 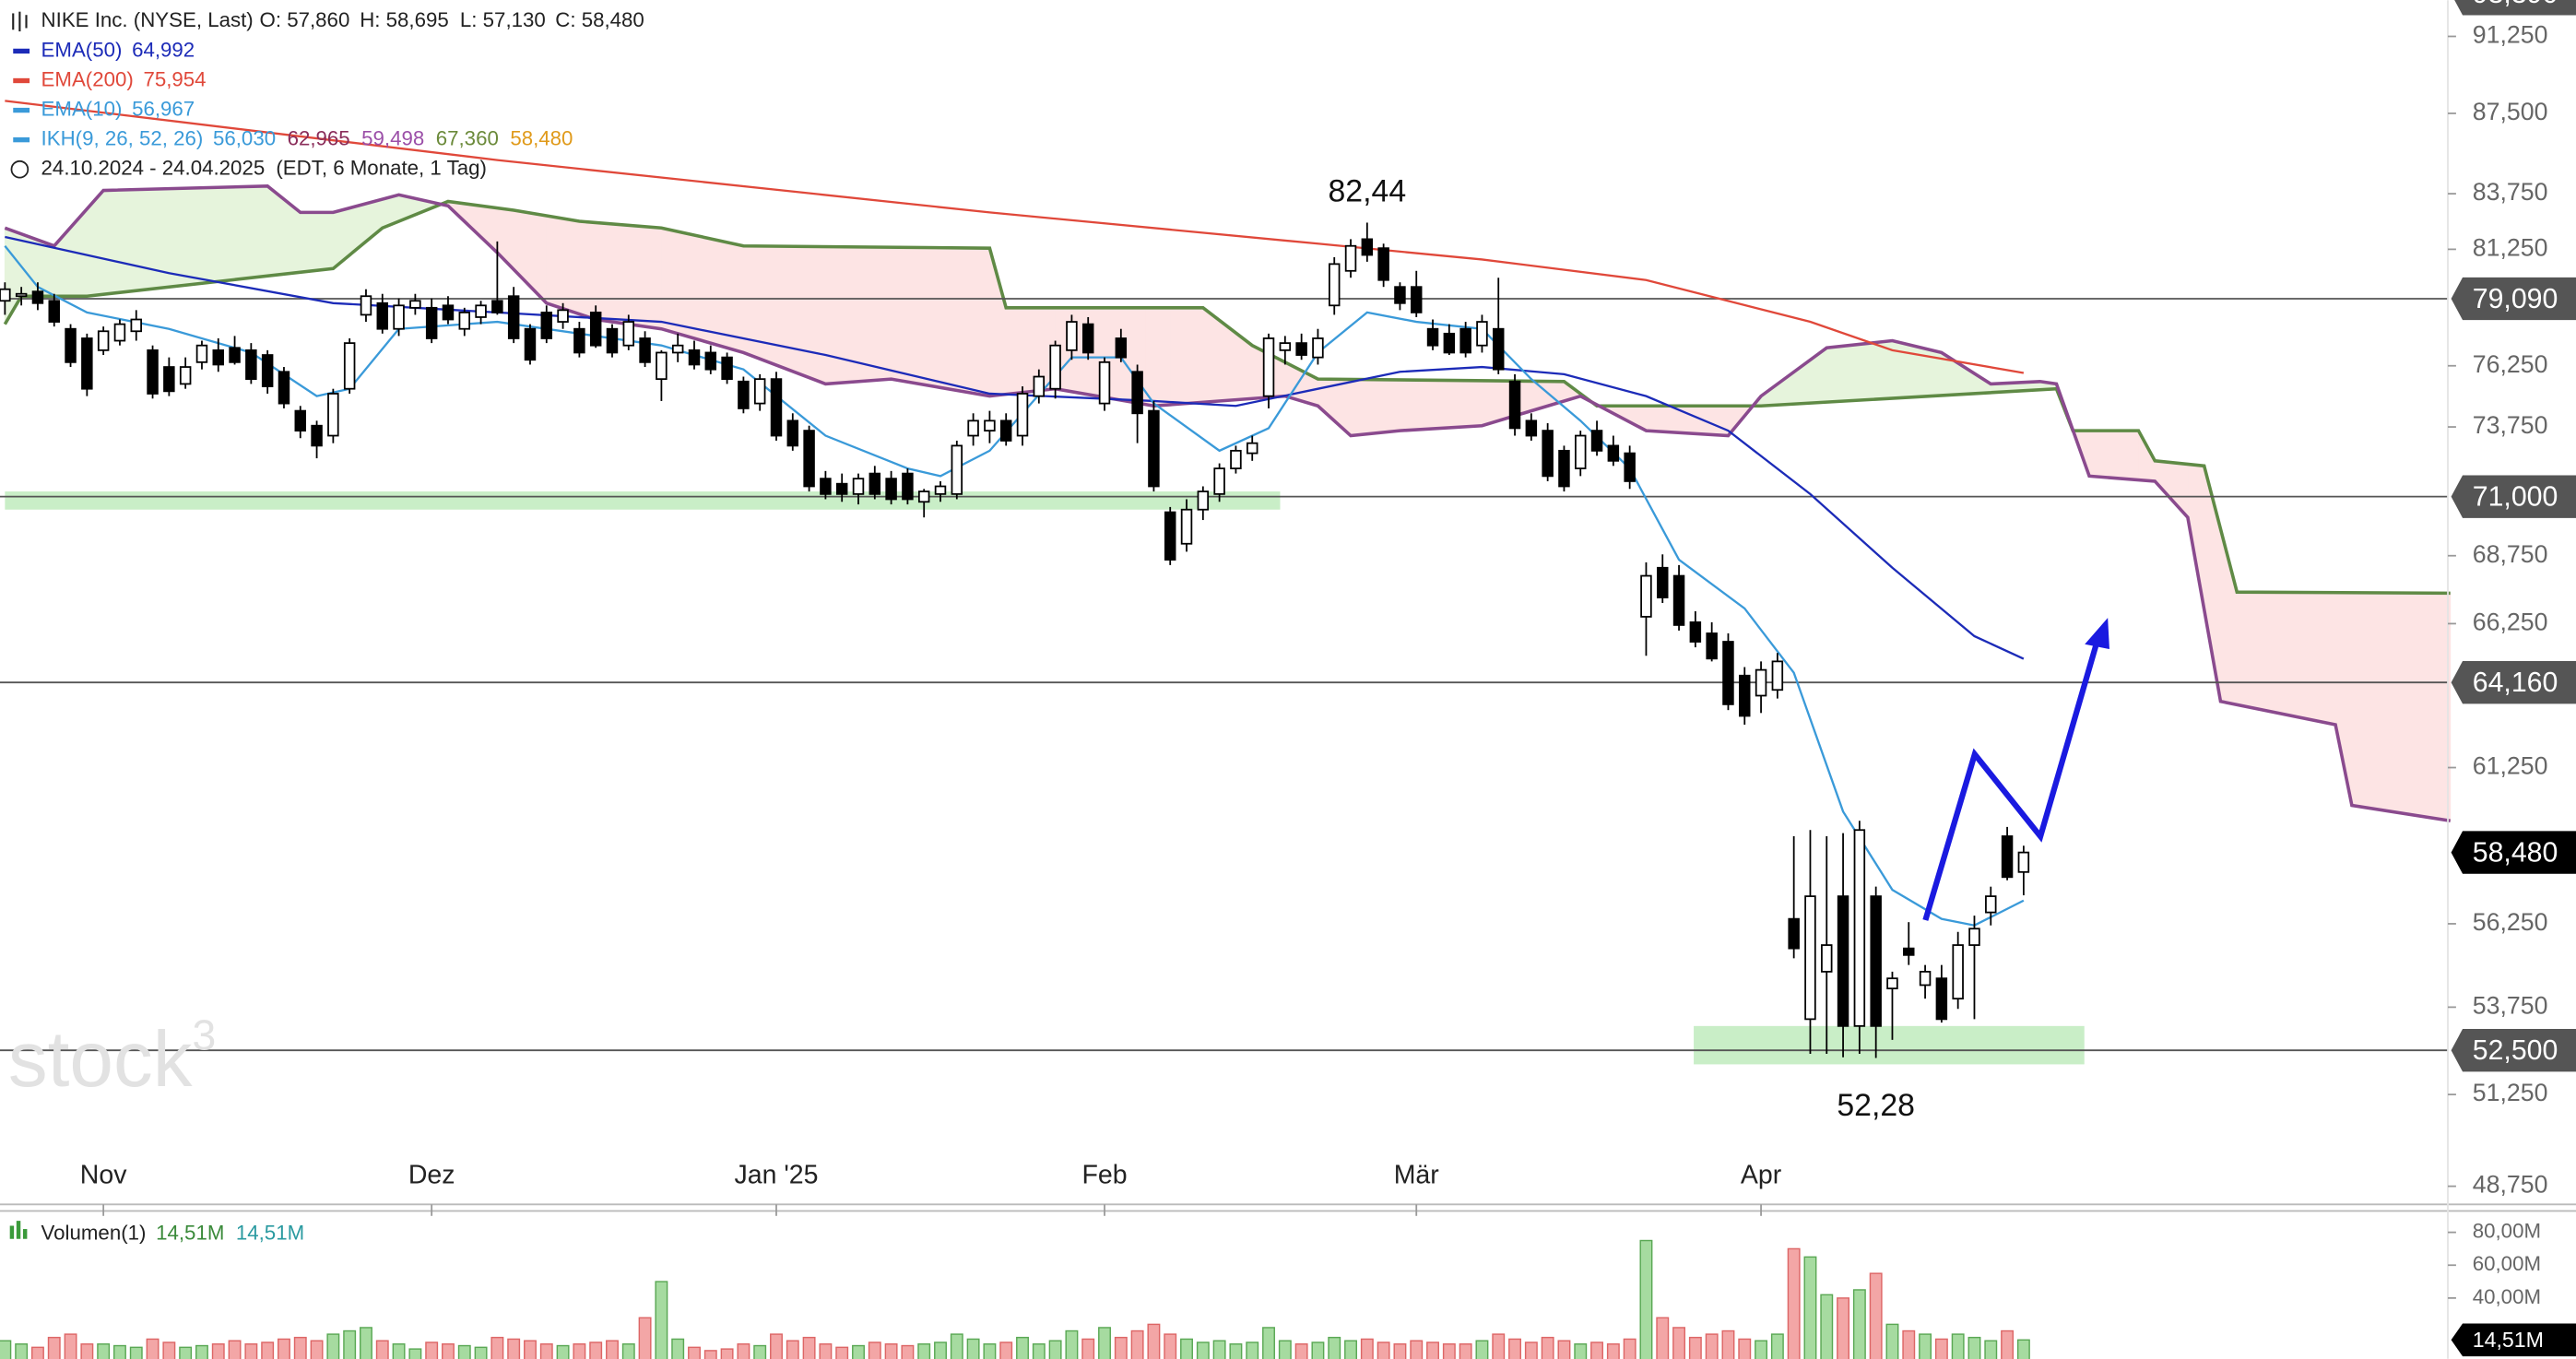 What do you see at coordinates (541, 138) in the screenshot?
I see `legend-value: 58,480` at bounding box center [541, 138].